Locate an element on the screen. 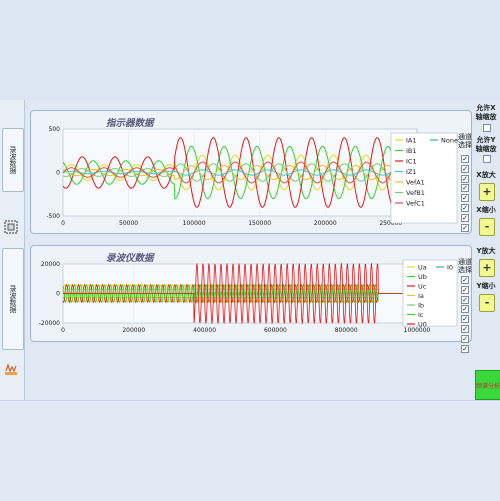 This screenshot has height=501, width=500. legend-label: Ib is located at coordinates (421, 306).